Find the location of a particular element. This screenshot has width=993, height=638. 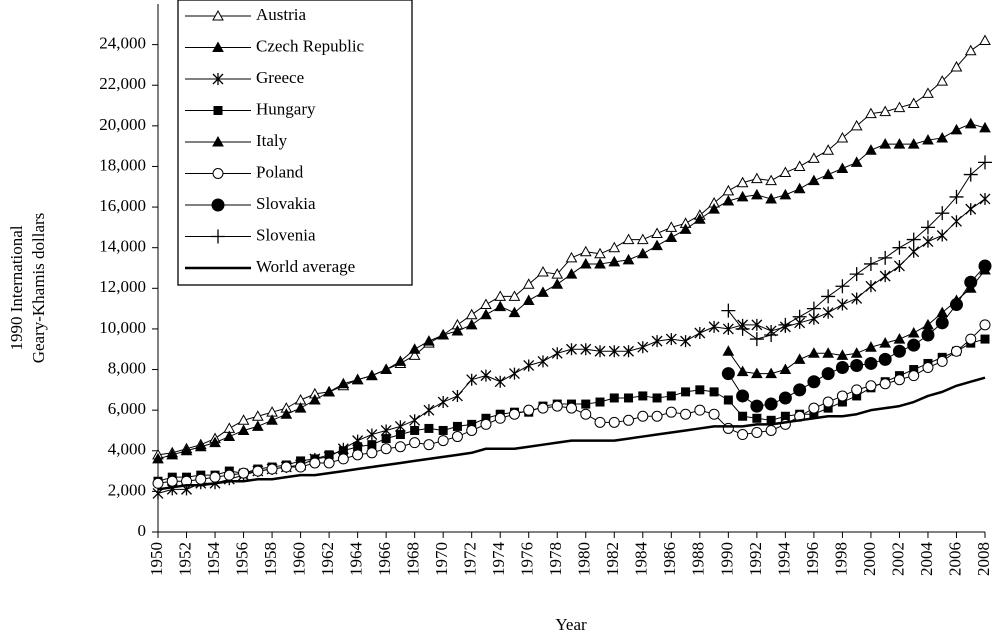

x-tick-label: 1970 is located at coordinates (441, 559).